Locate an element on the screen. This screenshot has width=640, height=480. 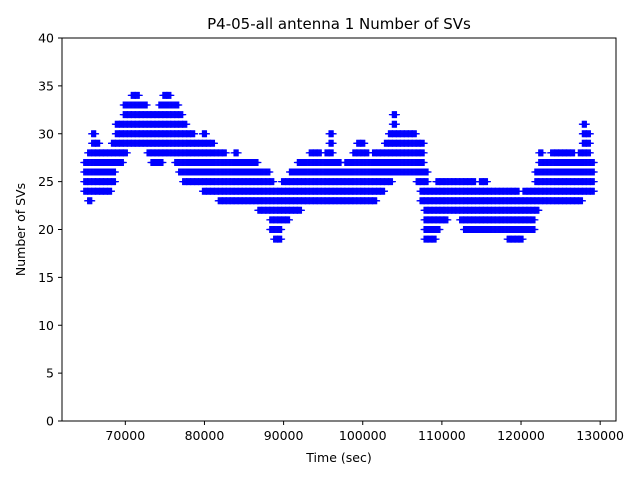
x-tick-label: 80000 is located at coordinates (205, 435).